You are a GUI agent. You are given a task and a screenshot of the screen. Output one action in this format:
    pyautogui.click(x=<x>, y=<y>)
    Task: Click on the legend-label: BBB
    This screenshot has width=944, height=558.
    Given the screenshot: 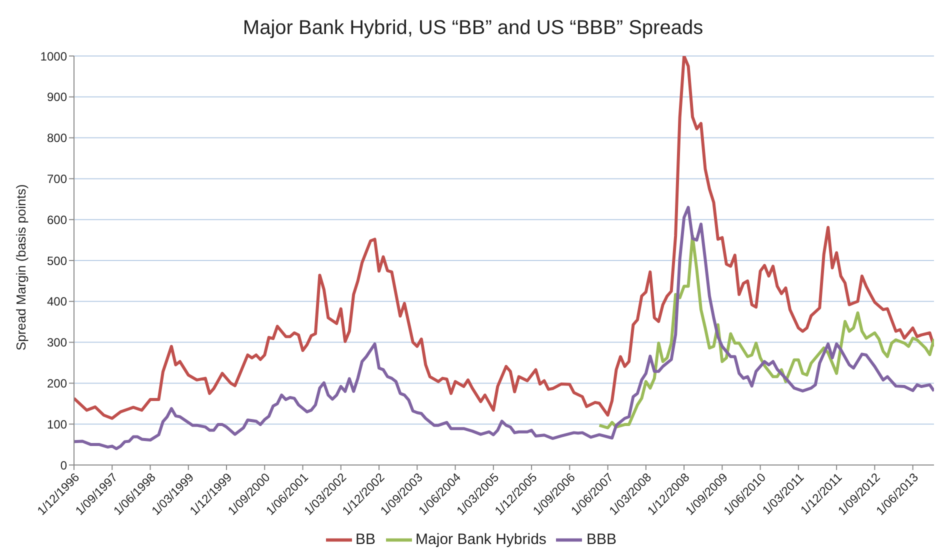 What is the action you would take?
    pyautogui.click(x=601, y=539)
    